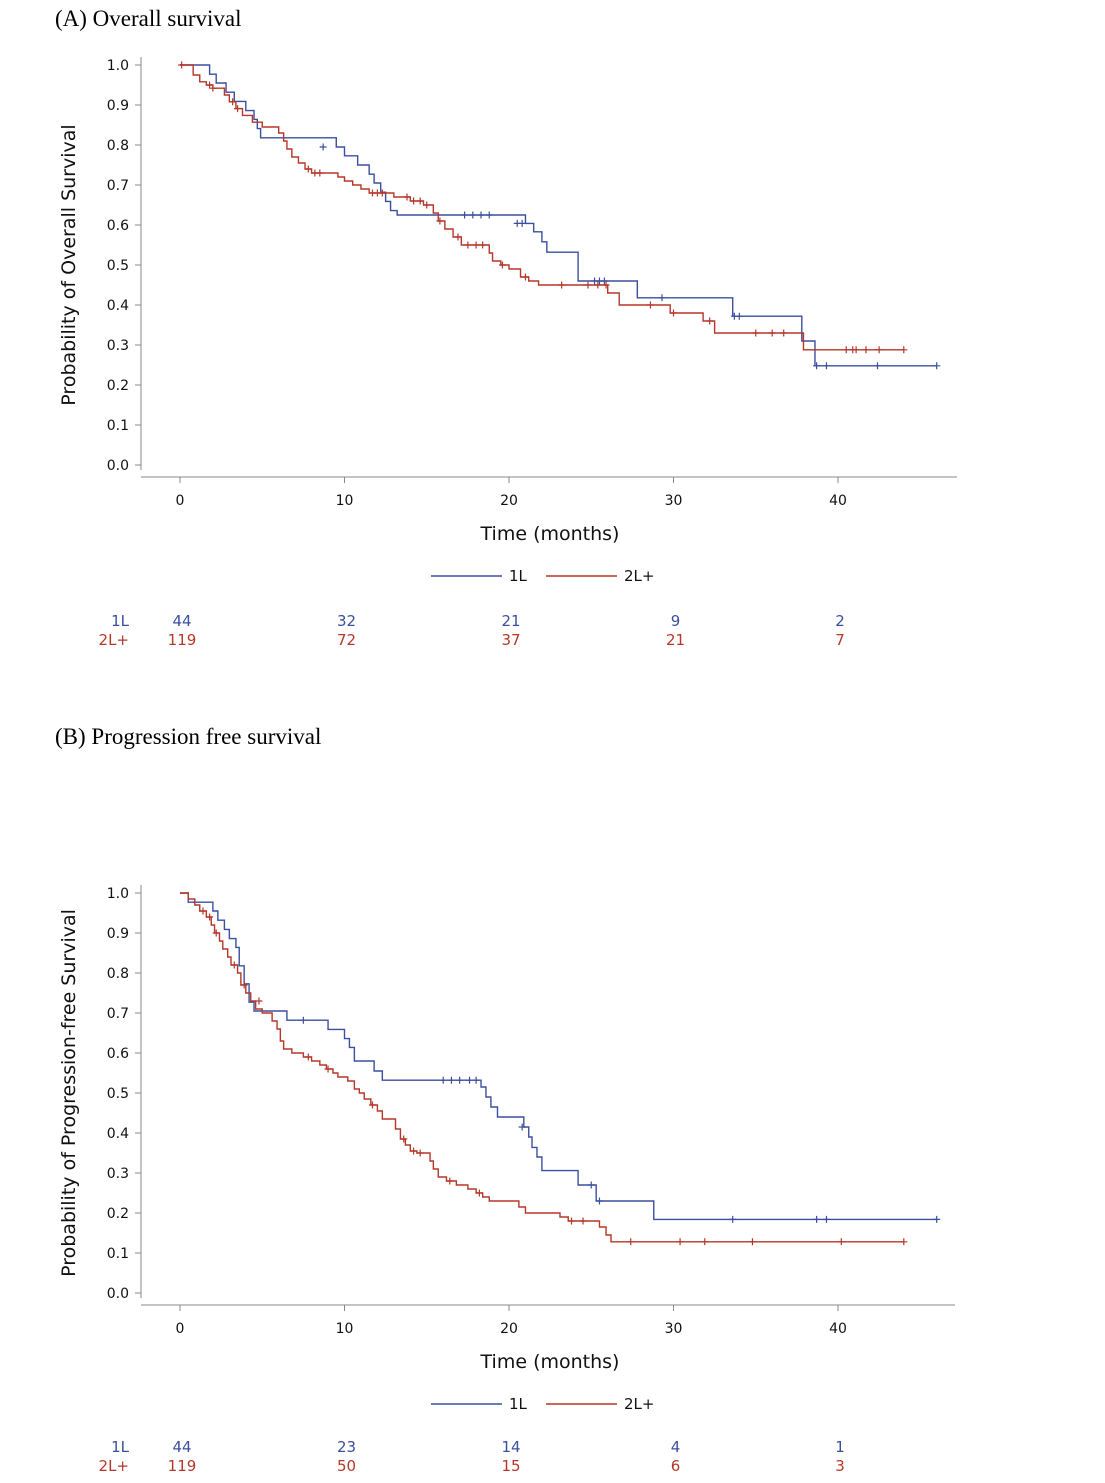 This screenshot has width=1105, height=1483. I want to click on risk-row-label: 2L+, so click(114, 640).